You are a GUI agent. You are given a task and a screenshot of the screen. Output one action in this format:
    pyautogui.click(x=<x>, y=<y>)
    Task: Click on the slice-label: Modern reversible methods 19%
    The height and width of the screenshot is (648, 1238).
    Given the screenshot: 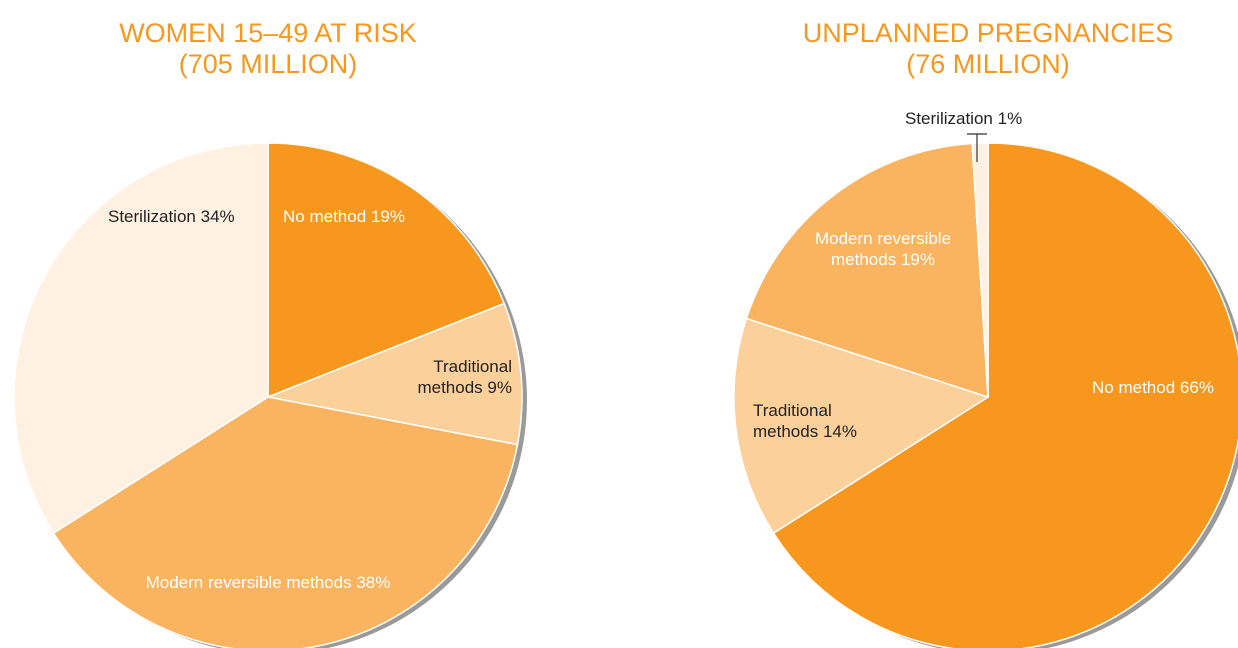 What is the action you would take?
    pyautogui.click(x=883, y=249)
    